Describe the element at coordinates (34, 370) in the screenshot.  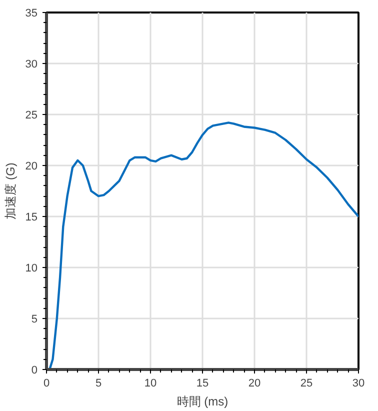
I see `y-tick-label: 0` at that location.